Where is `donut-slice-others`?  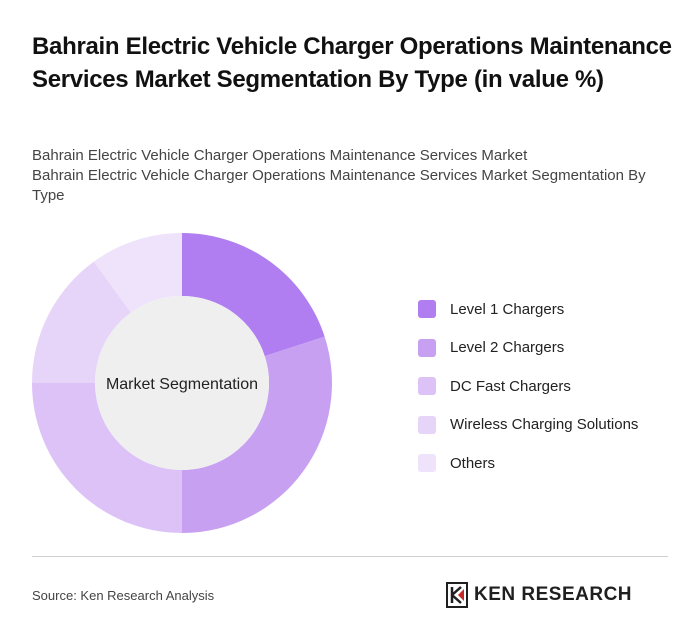 donut-slice-others is located at coordinates (137, 273).